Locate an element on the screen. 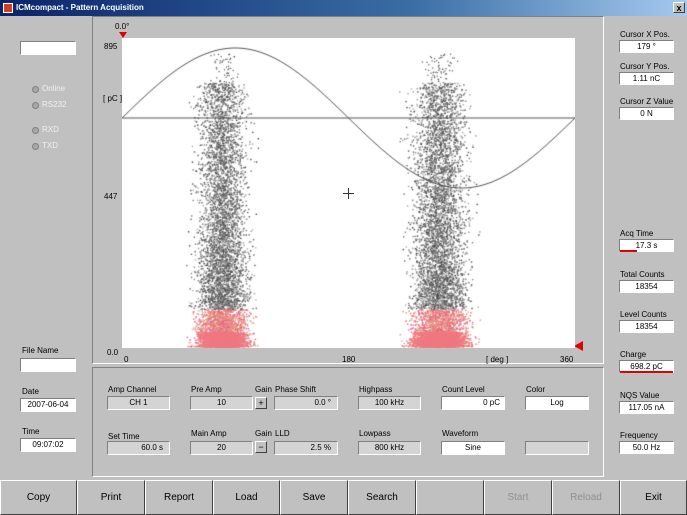 The height and width of the screenshot is (515, 687). count-level-label: Count Level is located at coordinates (463, 389).